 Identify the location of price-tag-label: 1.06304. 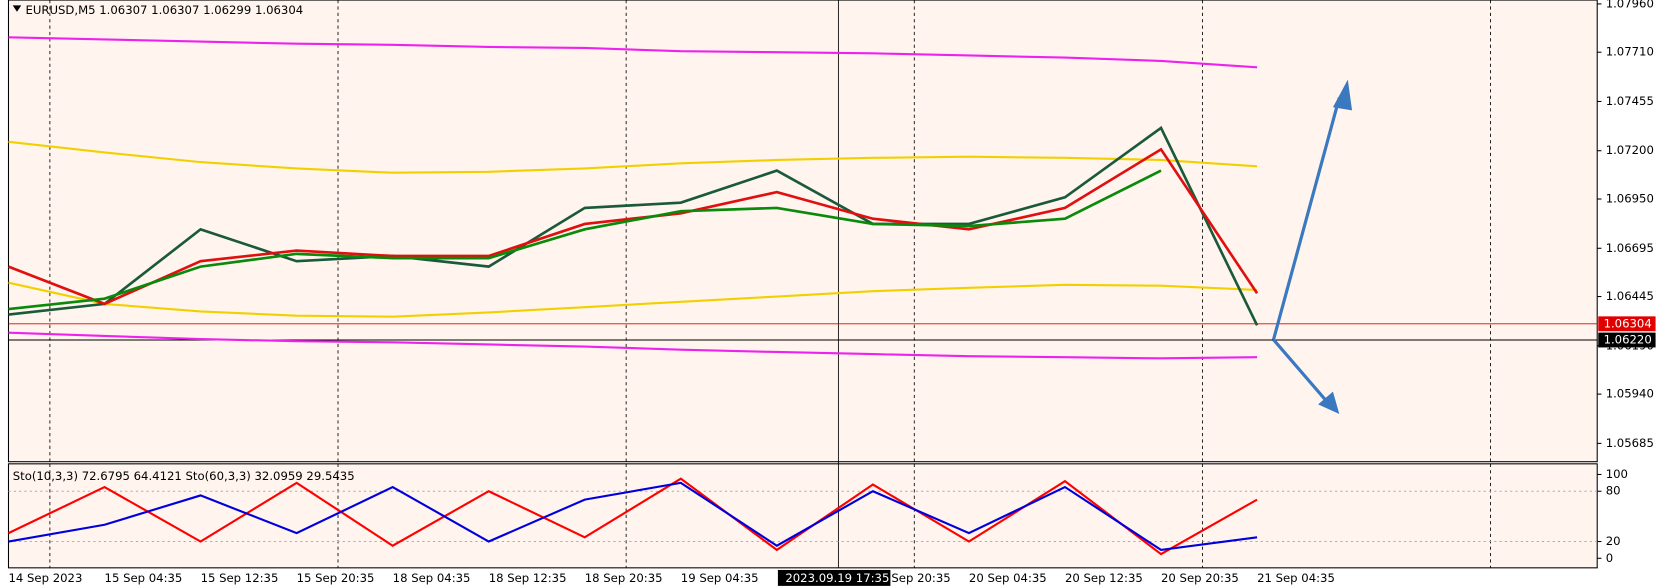
(1628, 323).